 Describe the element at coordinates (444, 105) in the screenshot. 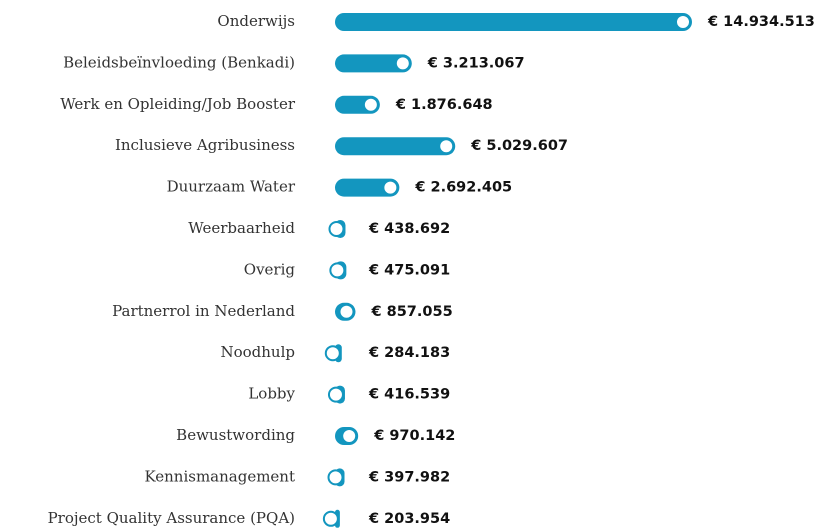

I see `value-label: € 1.876.648` at that location.